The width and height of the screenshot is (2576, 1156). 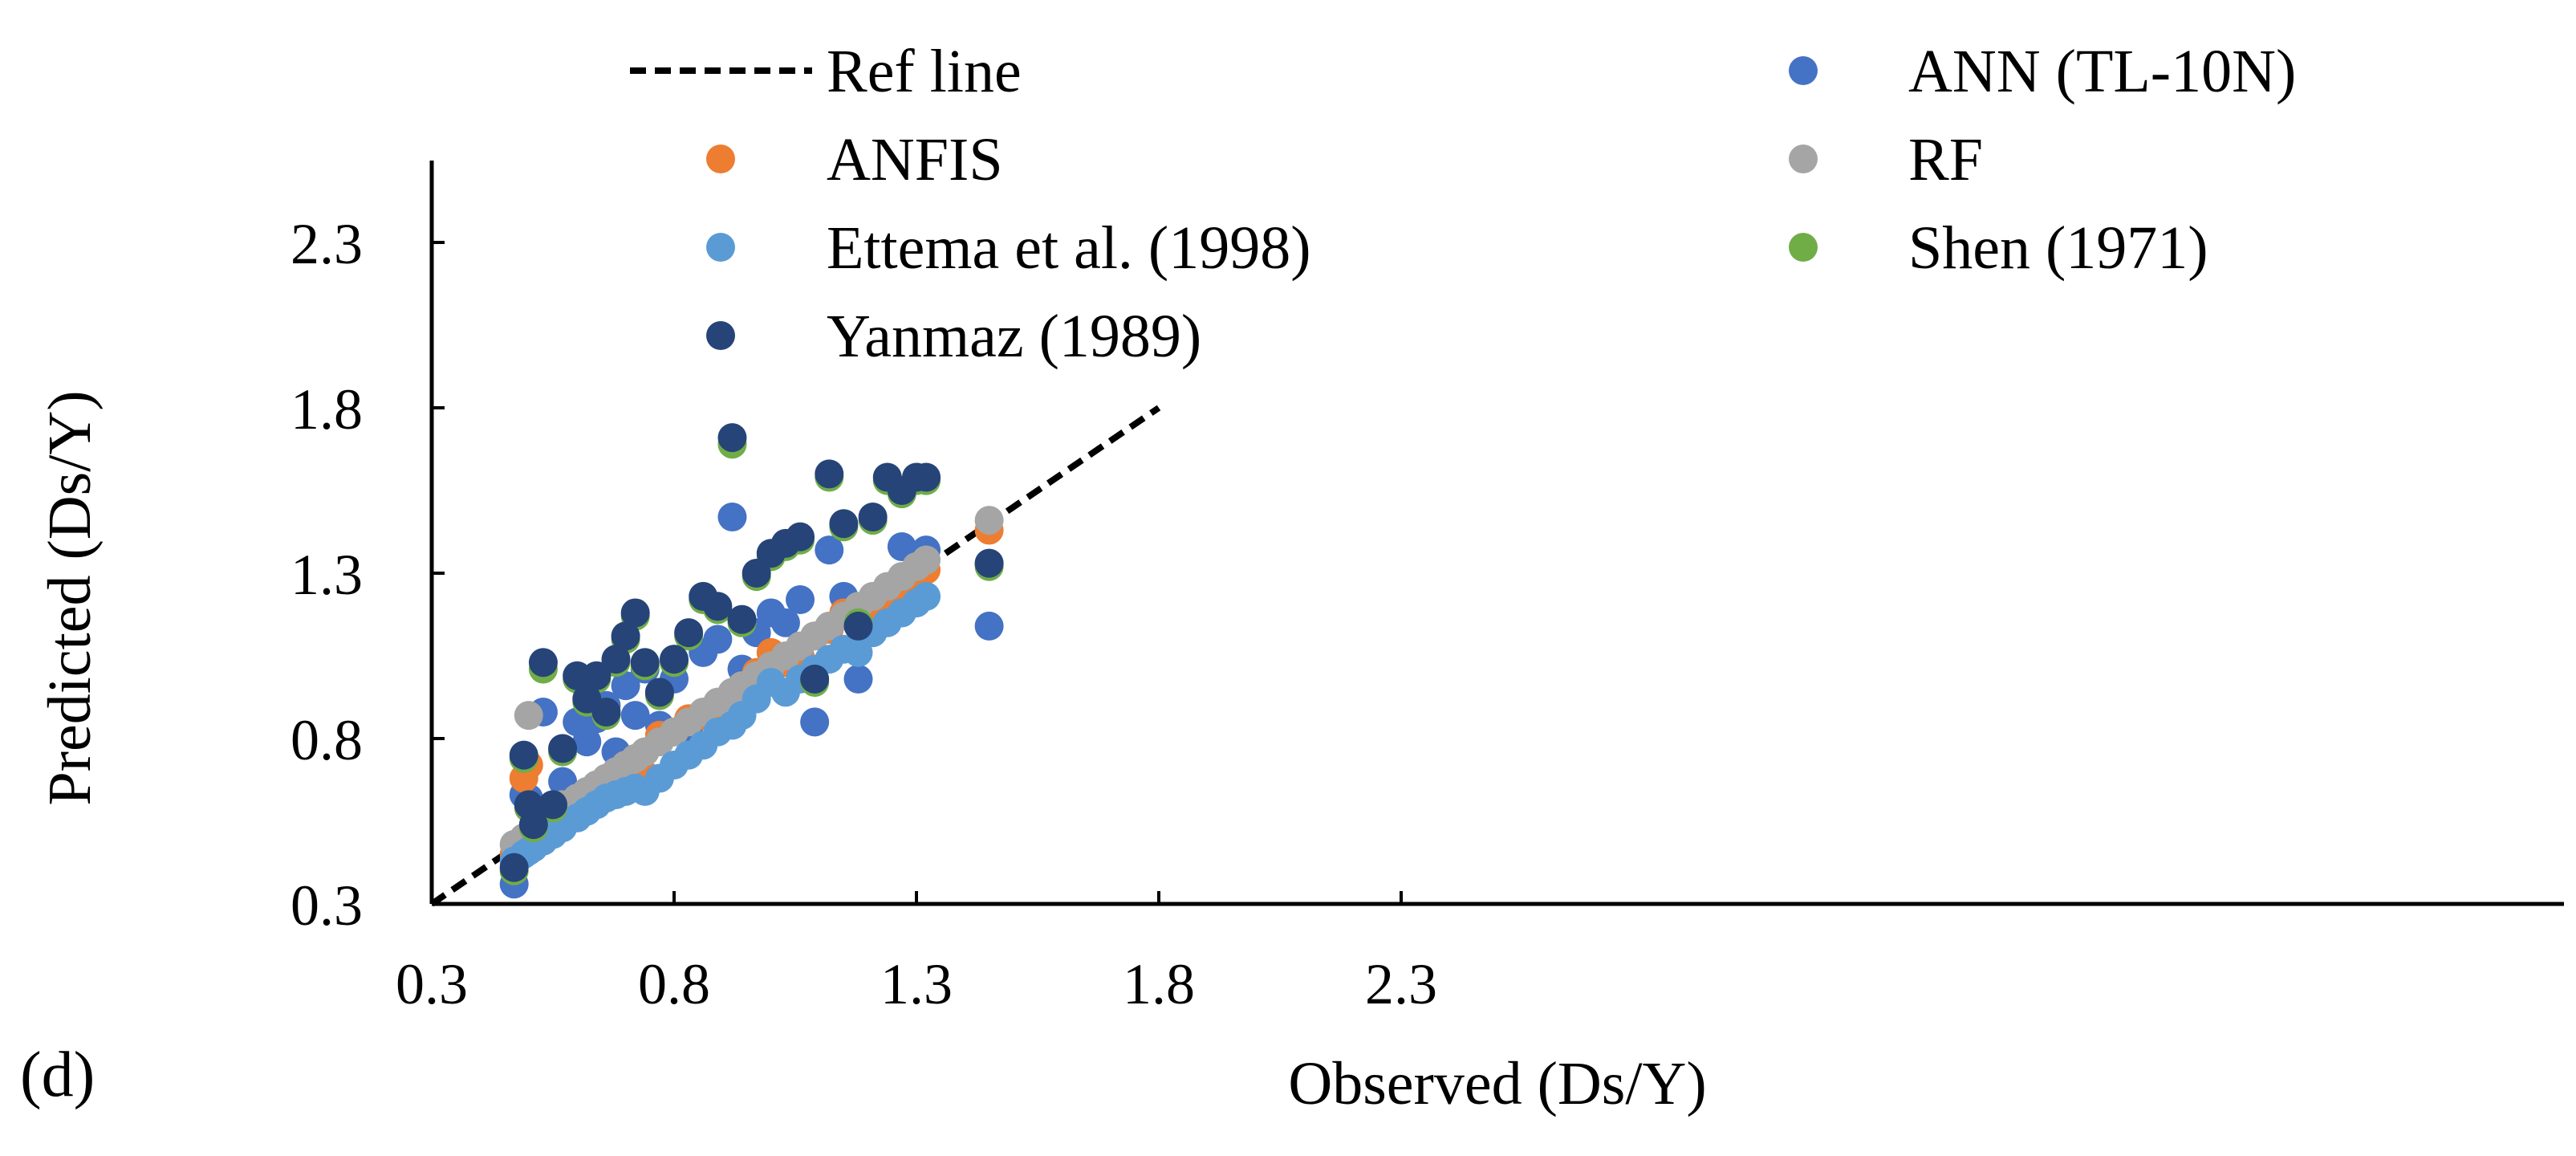 What do you see at coordinates (1014, 336) in the screenshot?
I see `legend-label: Yanmaz (1989)` at bounding box center [1014, 336].